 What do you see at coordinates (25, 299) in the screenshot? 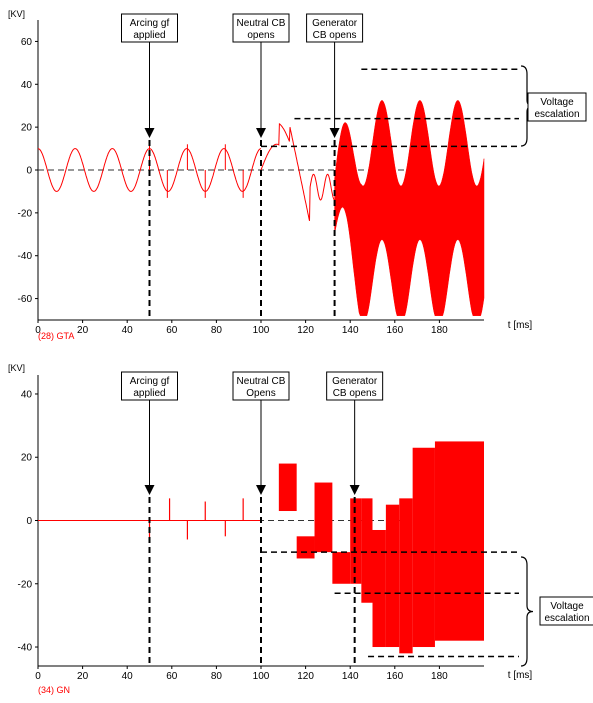
I see `y-tick-label: -60` at bounding box center [25, 299].